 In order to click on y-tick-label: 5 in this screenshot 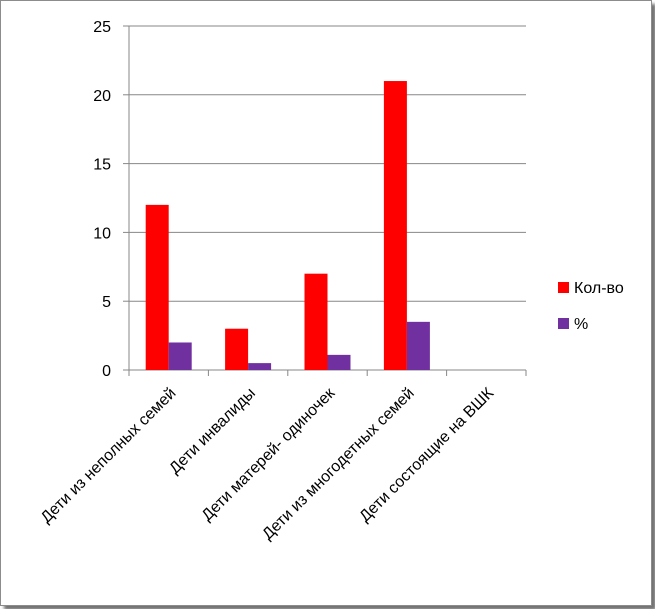, I will do `click(106, 302)`.